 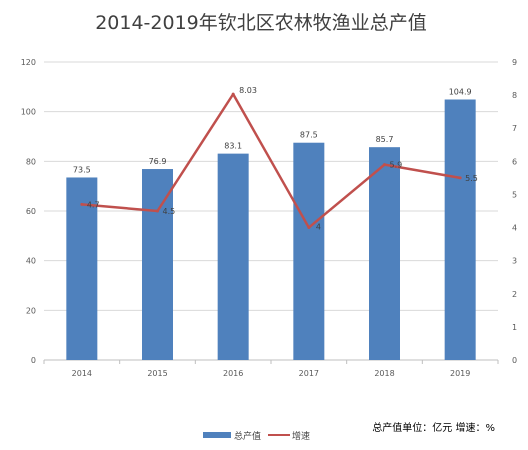 What do you see at coordinates (514, 62) in the screenshot?
I see `y-right-tick-label: 9` at bounding box center [514, 62].